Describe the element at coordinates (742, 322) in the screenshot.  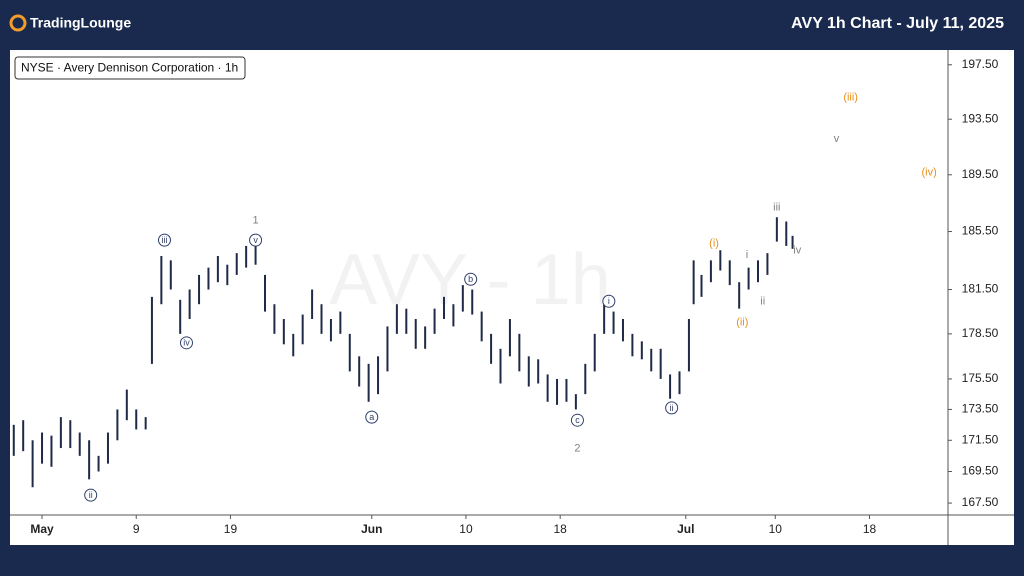
I see `wave-label: (ii)` at that location.